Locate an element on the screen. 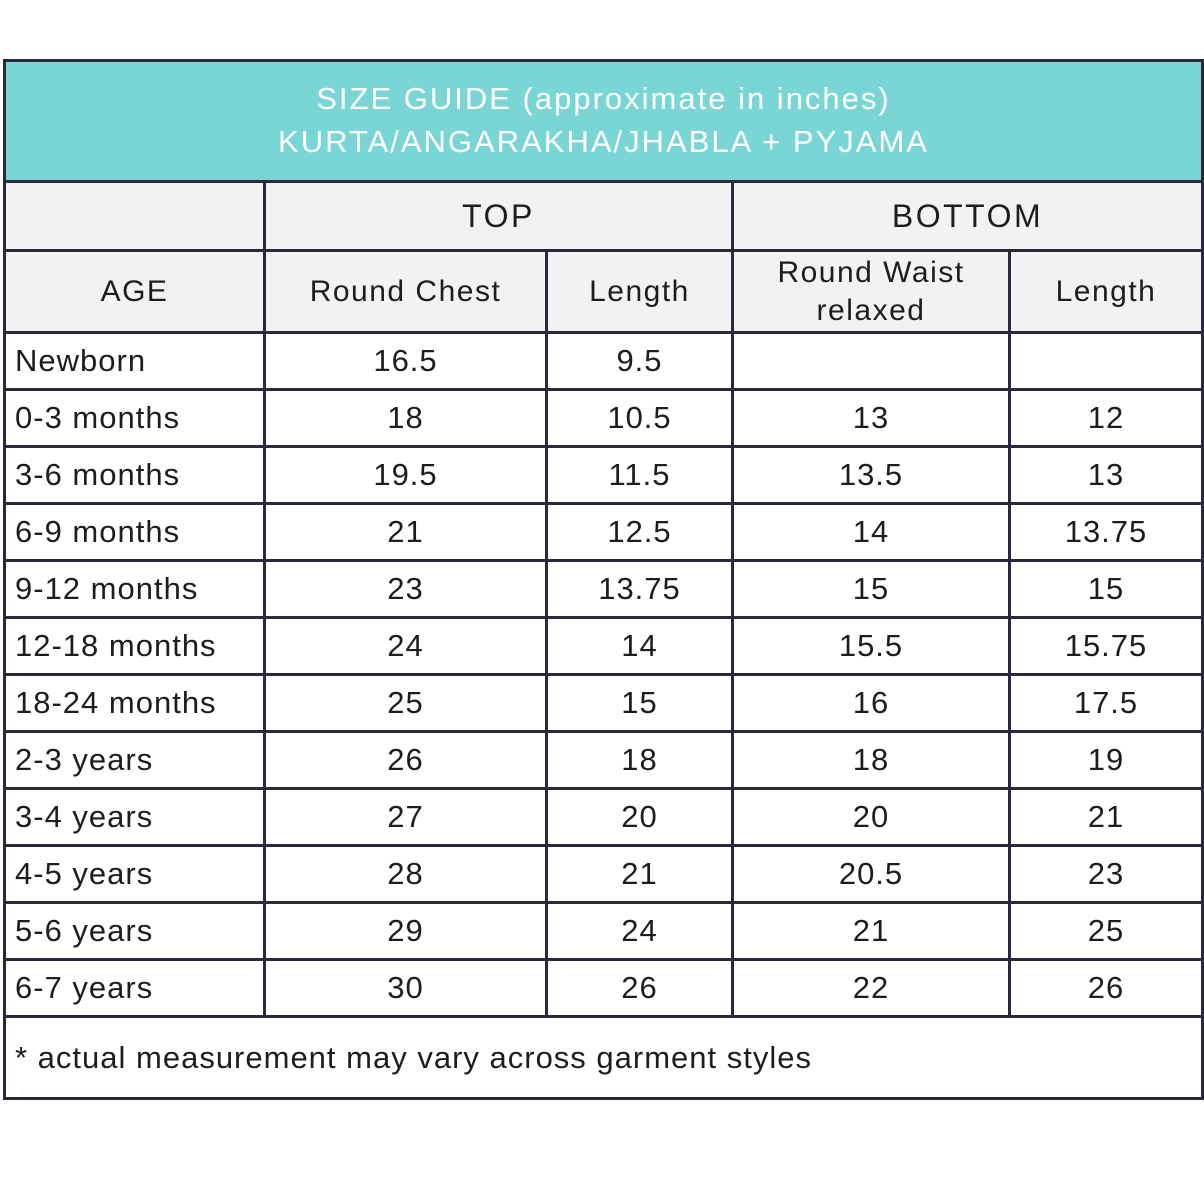 The image size is (1204, 1204). table-row-3-4-years: 3-4 years 27 20 20 21 is located at coordinates (603, 817).